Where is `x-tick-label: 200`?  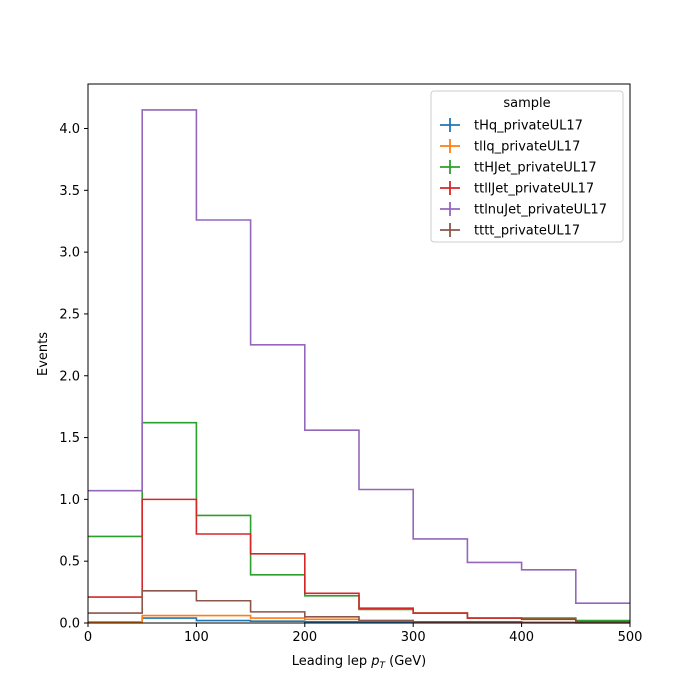
x-tick-label: 200 is located at coordinates (304, 637).